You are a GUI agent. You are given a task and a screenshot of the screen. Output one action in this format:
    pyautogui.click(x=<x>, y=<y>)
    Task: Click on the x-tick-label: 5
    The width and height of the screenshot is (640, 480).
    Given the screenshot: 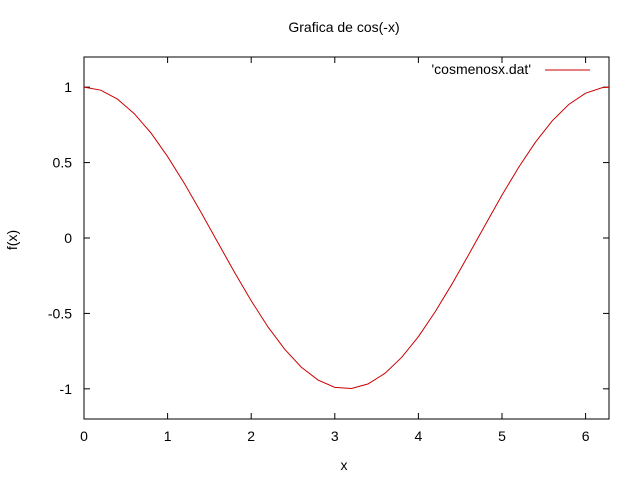 What is the action you would take?
    pyautogui.click(x=502, y=436)
    